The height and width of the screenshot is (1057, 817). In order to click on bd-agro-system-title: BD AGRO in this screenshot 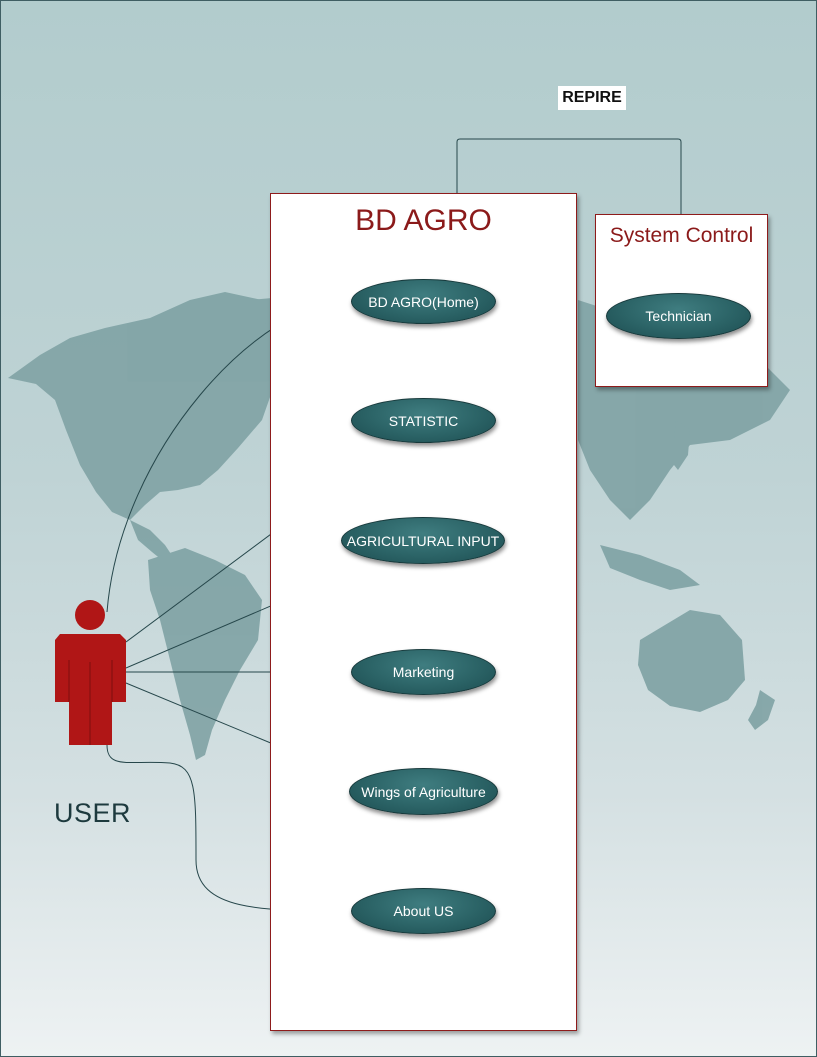, I will do `click(423, 220)`.